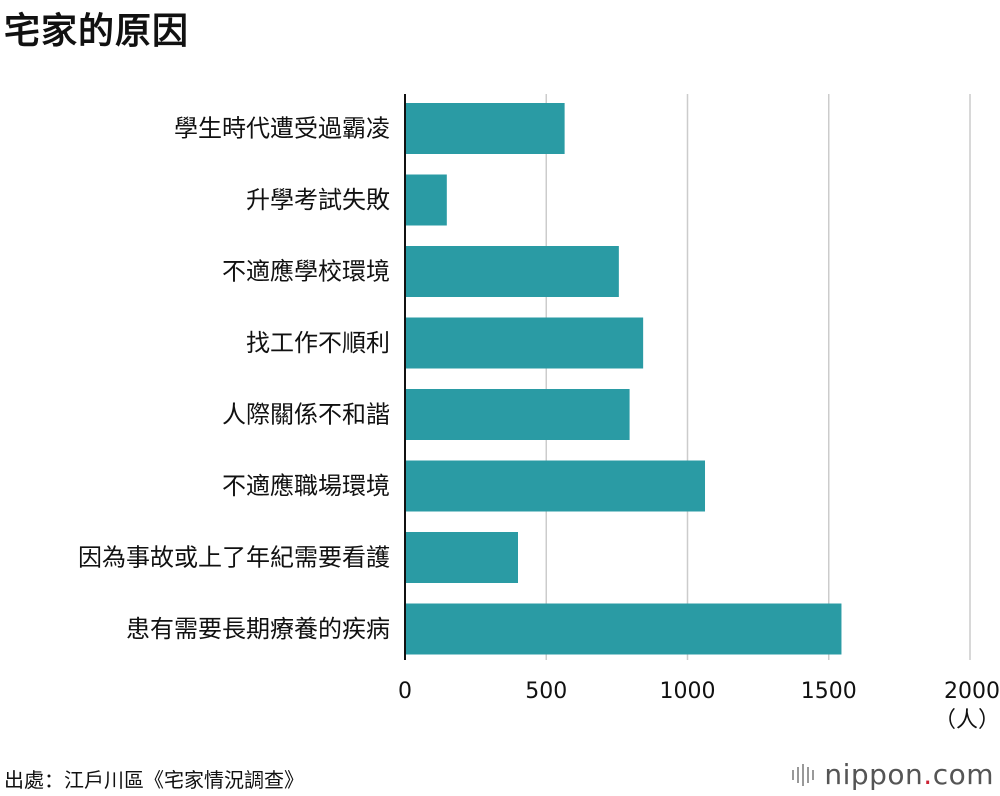 The width and height of the screenshot is (1000, 796). What do you see at coordinates (258, 629) in the screenshot?
I see `category-label: 患有需要長期療養的疾病` at bounding box center [258, 629].